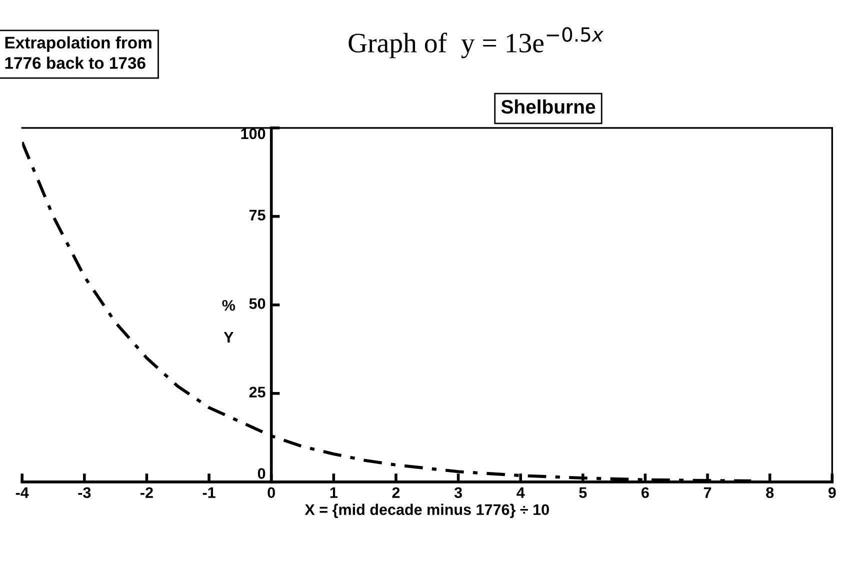 This screenshot has height=571, width=850. I want to click on y-tick-label: 25, so click(257, 392).